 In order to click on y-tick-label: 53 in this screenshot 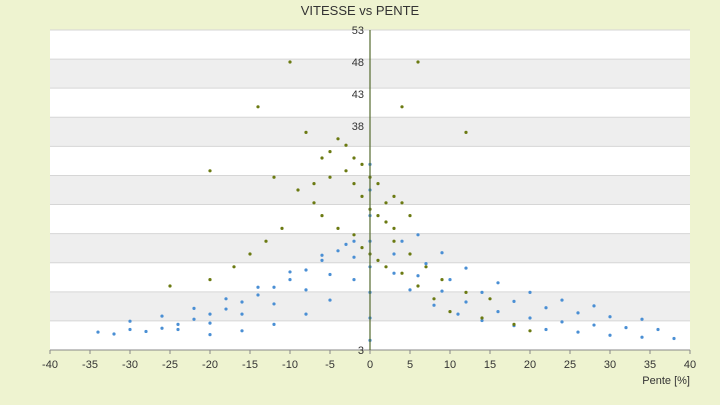, I will do `click(358, 31)`.